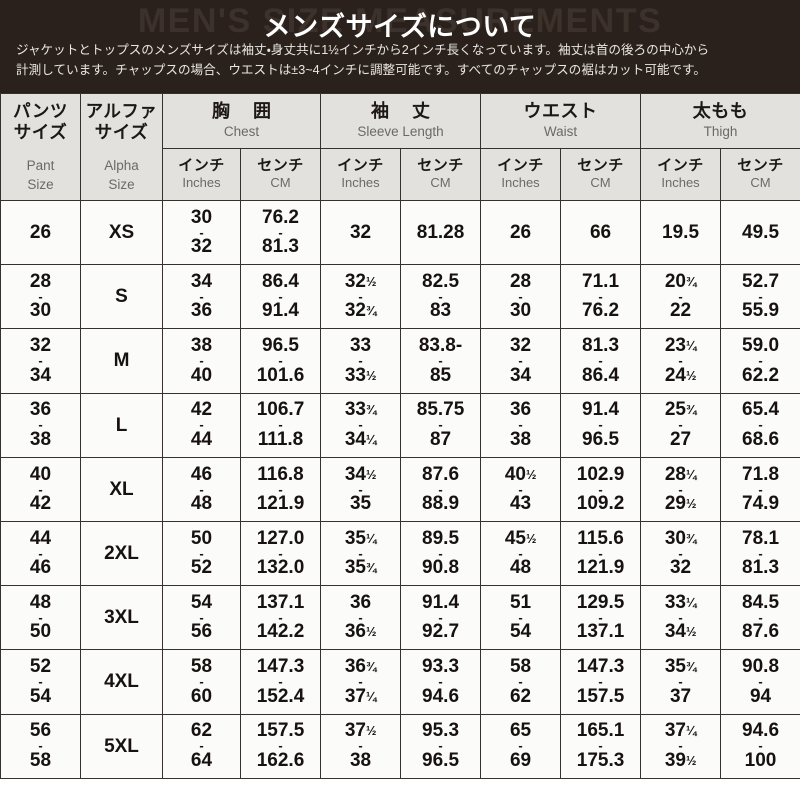 The width and height of the screenshot is (800, 800). What do you see at coordinates (40, 504) in the screenshot?
I see `value-range-max: 42` at bounding box center [40, 504].